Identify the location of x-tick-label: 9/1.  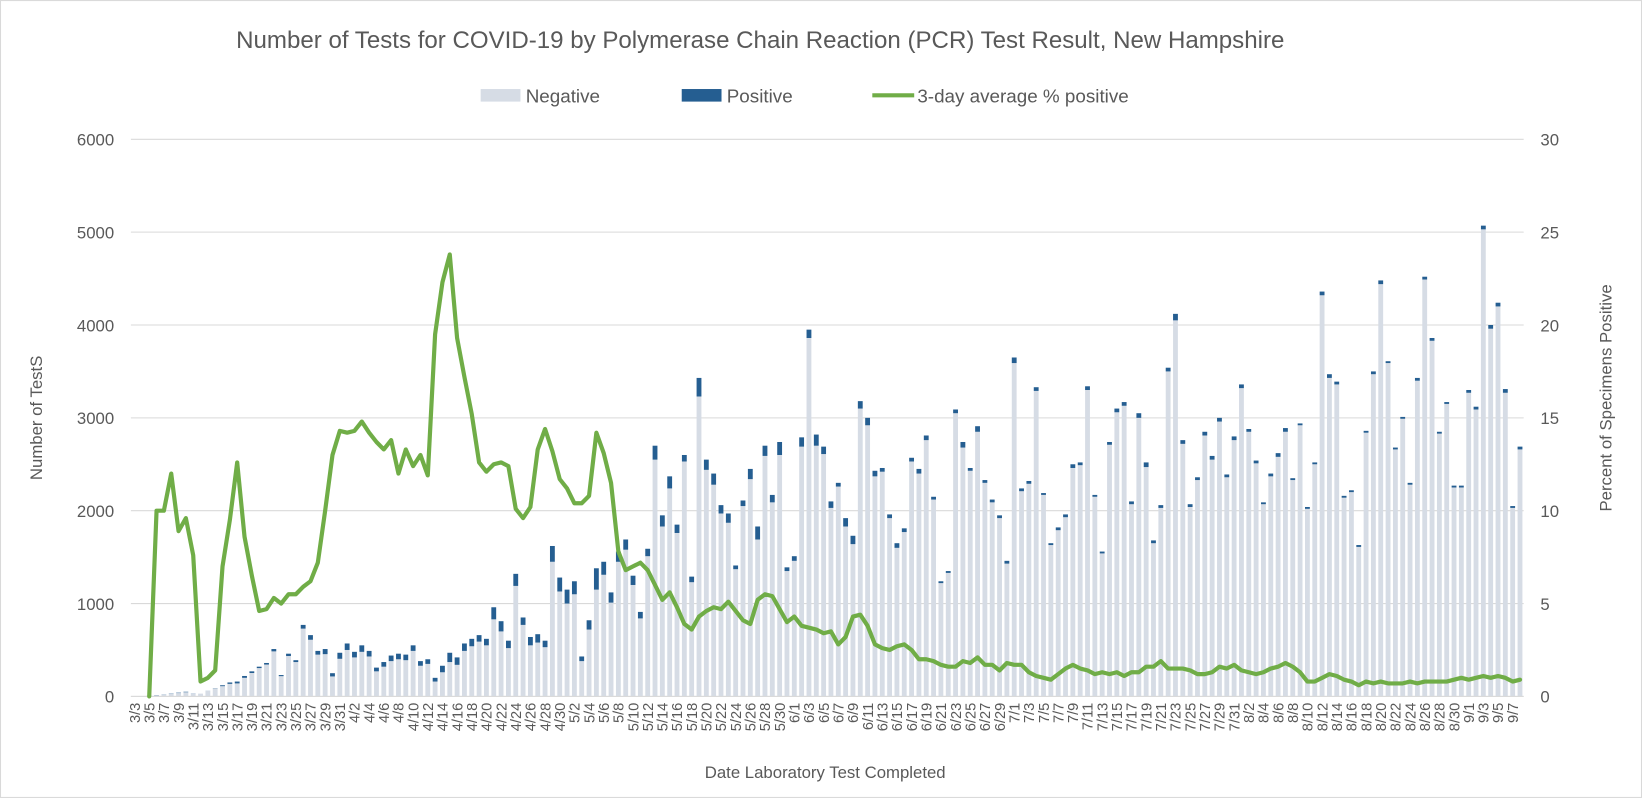
(1470, 713).